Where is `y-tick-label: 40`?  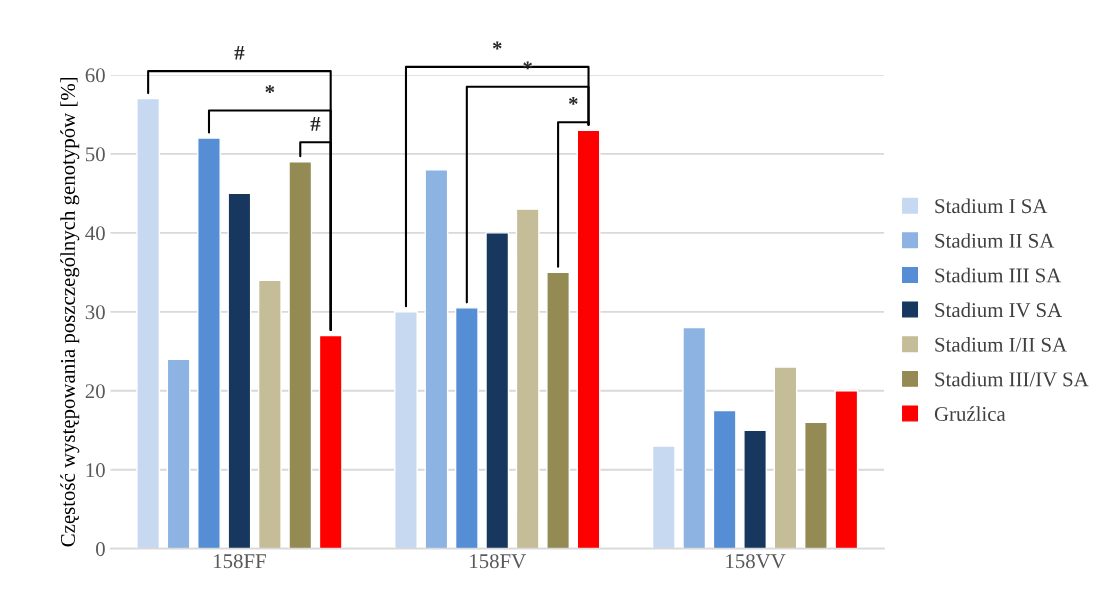 y-tick-label: 40 is located at coordinates (95, 233).